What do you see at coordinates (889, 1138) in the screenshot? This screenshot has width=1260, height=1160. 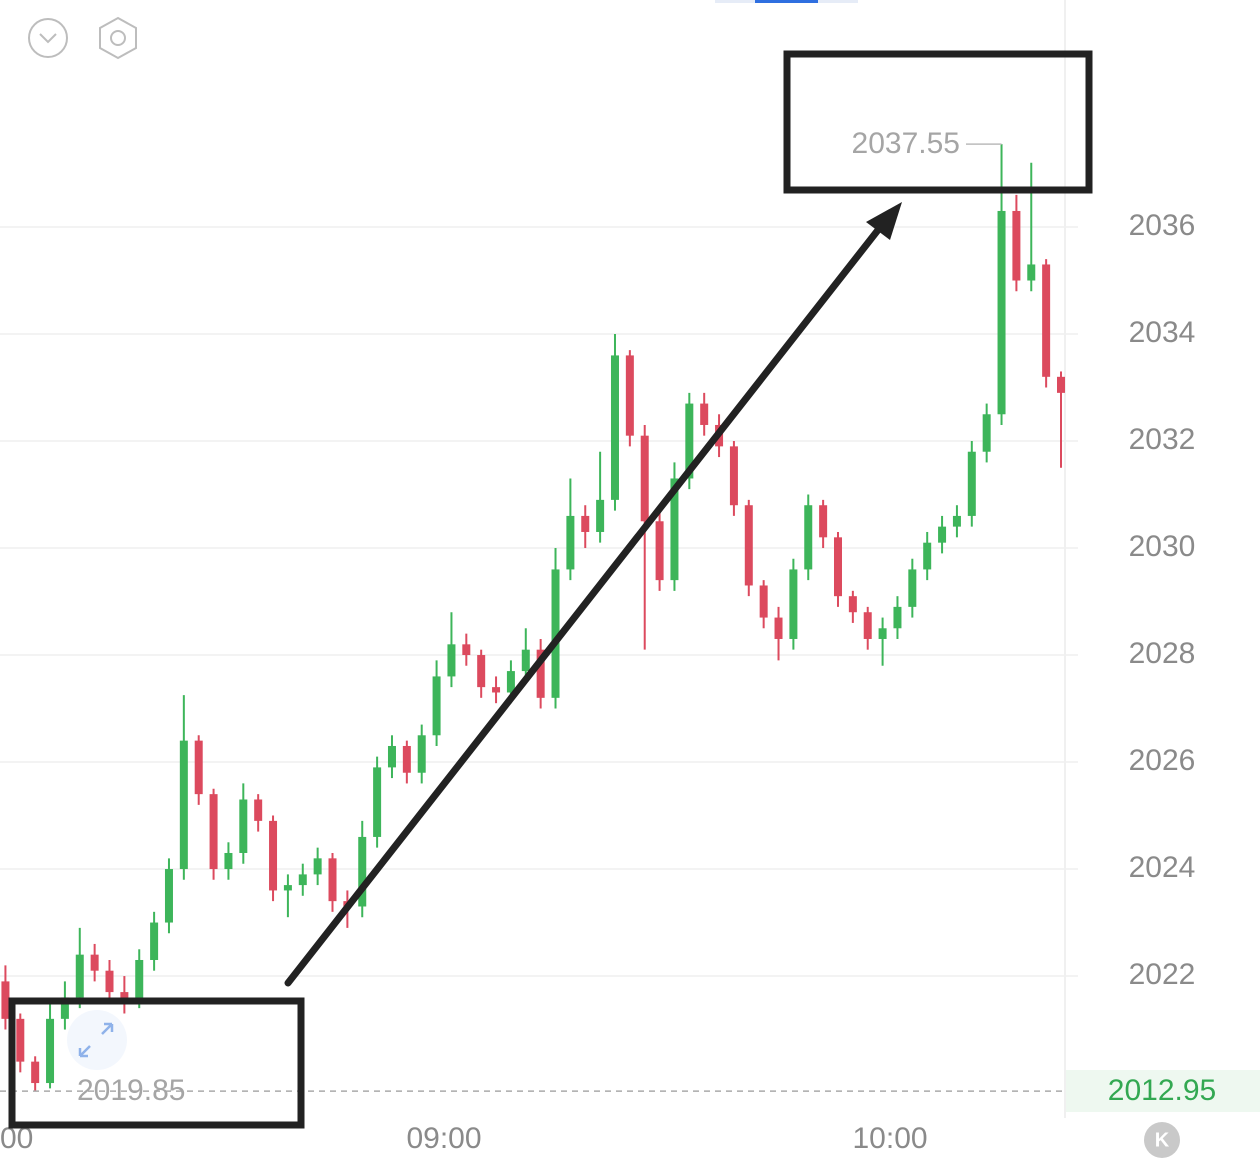 I see `x-tick-label: 10:00` at bounding box center [889, 1138].